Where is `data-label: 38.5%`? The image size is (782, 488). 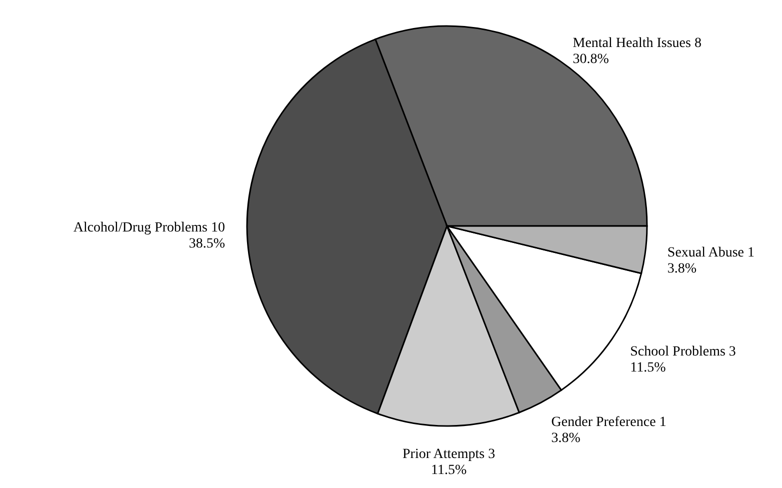 data-label: 38.5% is located at coordinates (207, 244).